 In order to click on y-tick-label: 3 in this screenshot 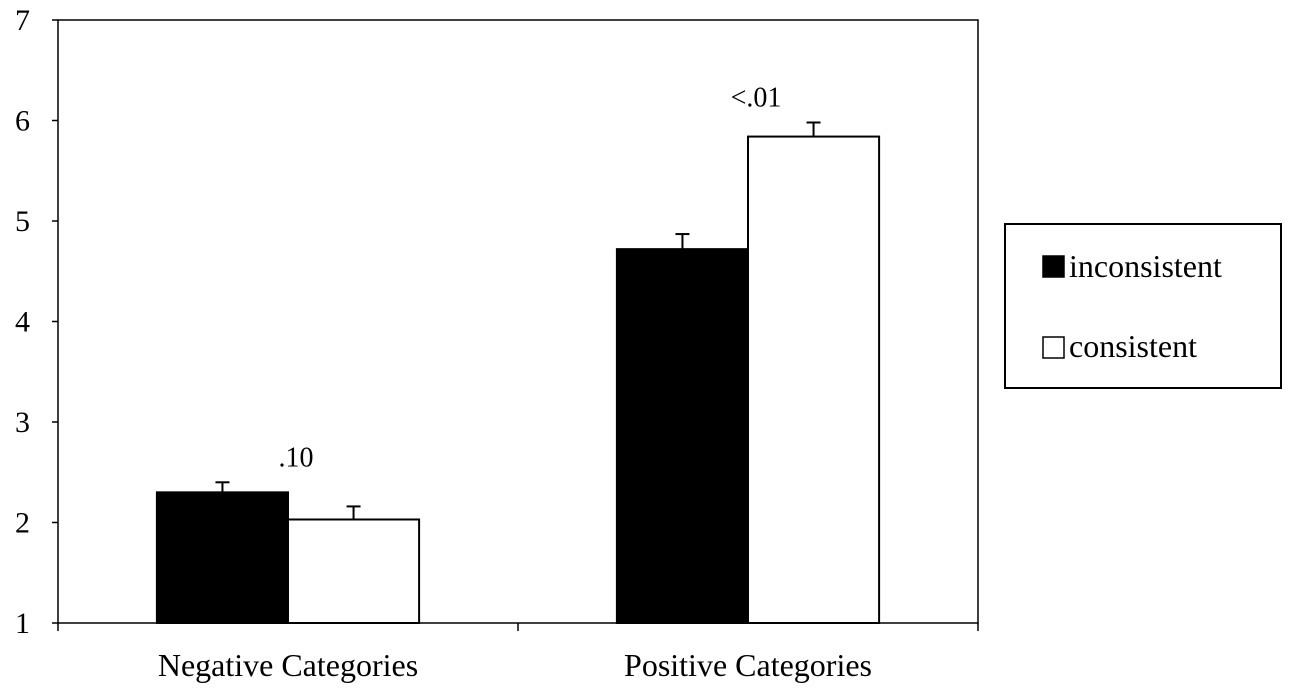, I will do `click(22, 422)`.